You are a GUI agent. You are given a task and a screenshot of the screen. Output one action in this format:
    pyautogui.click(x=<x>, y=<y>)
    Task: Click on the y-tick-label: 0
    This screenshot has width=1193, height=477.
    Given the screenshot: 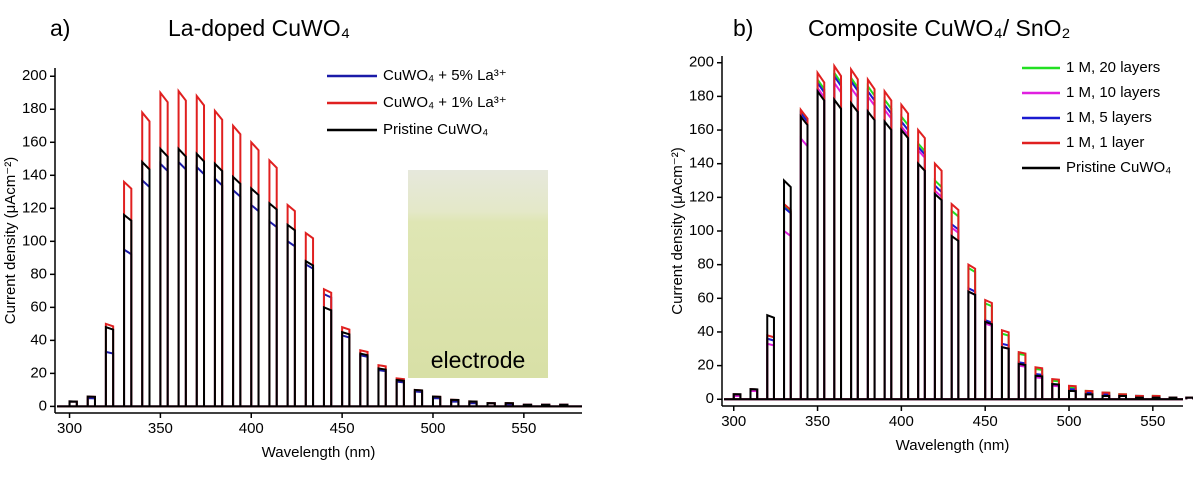 What is the action you would take?
    pyautogui.click(x=710, y=398)
    